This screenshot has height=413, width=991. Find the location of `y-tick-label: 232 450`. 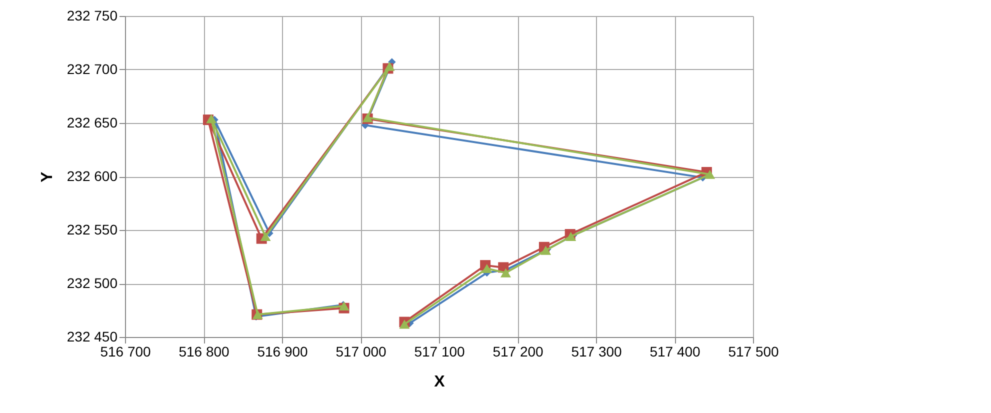

y-tick-label: 232 450 is located at coordinates (92, 336).